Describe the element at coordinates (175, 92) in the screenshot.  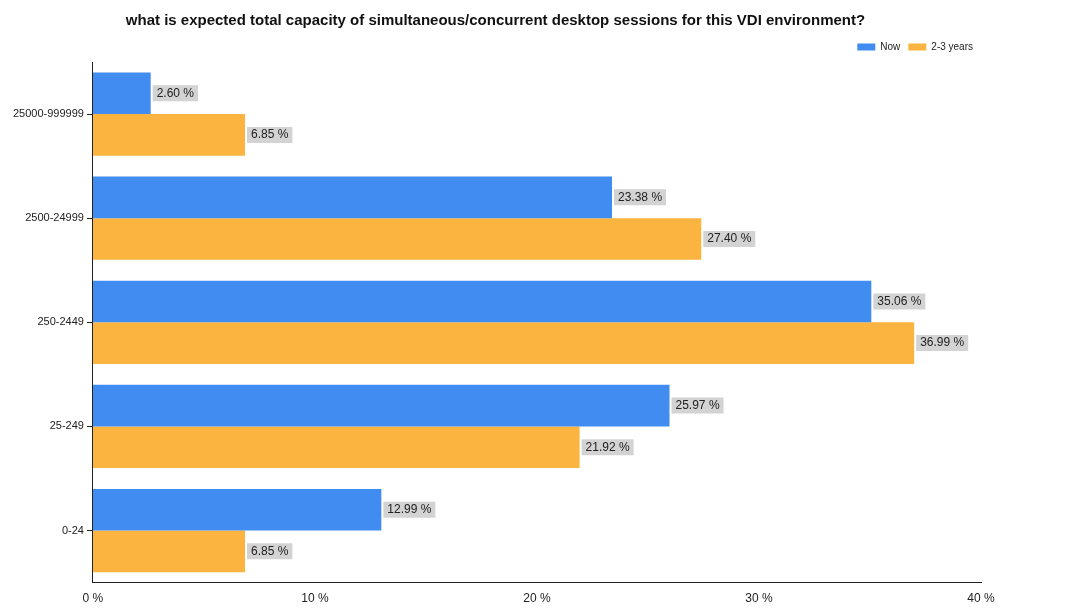
I see `data-label: 2.60 %` at that location.